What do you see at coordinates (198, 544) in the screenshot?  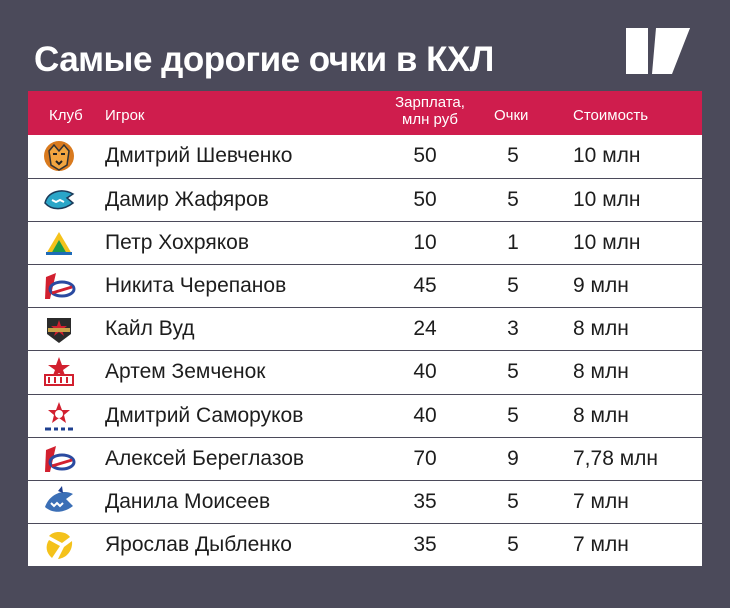 I see `player-name: Ярослав Дыбленко` at bounding box center [198, 544].